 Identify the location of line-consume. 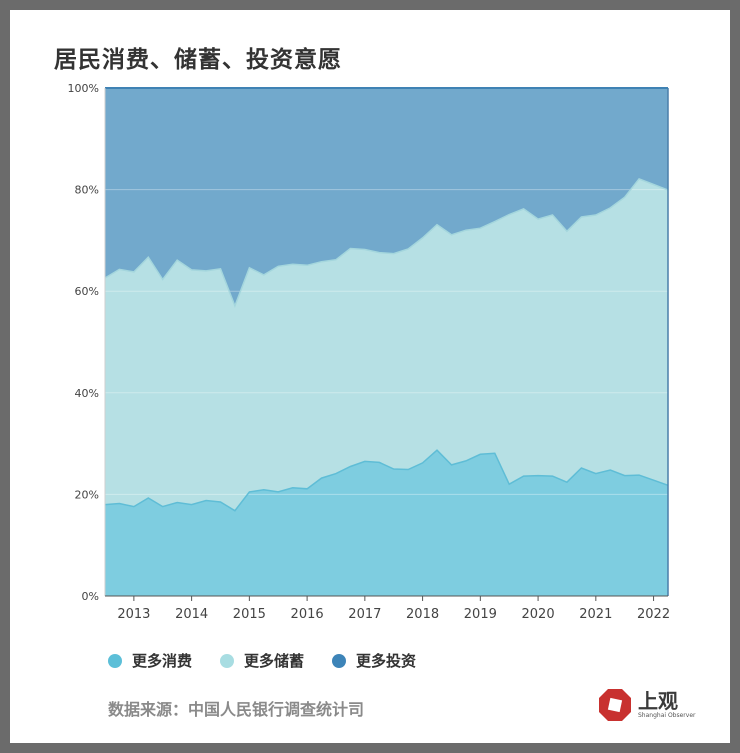
(386, 480).